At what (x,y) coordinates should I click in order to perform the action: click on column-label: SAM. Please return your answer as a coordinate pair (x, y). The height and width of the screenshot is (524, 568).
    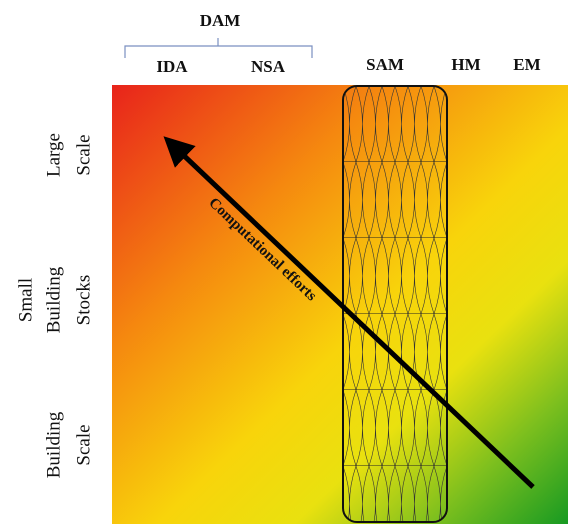
    Looking at the image, I should click on (385, 64).